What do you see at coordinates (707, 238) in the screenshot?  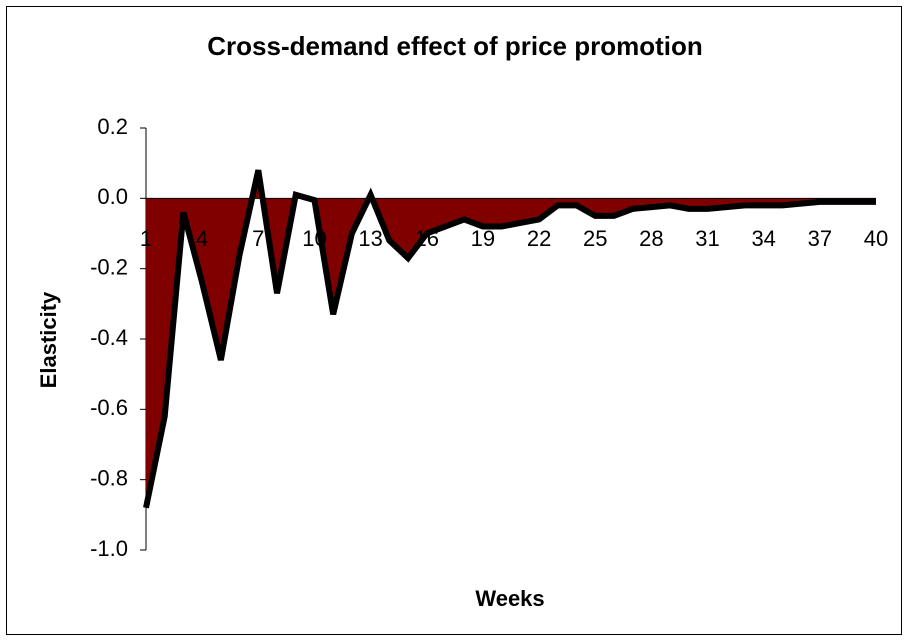 I see `x-tick-label: 31` at bounding box center [707, 238].